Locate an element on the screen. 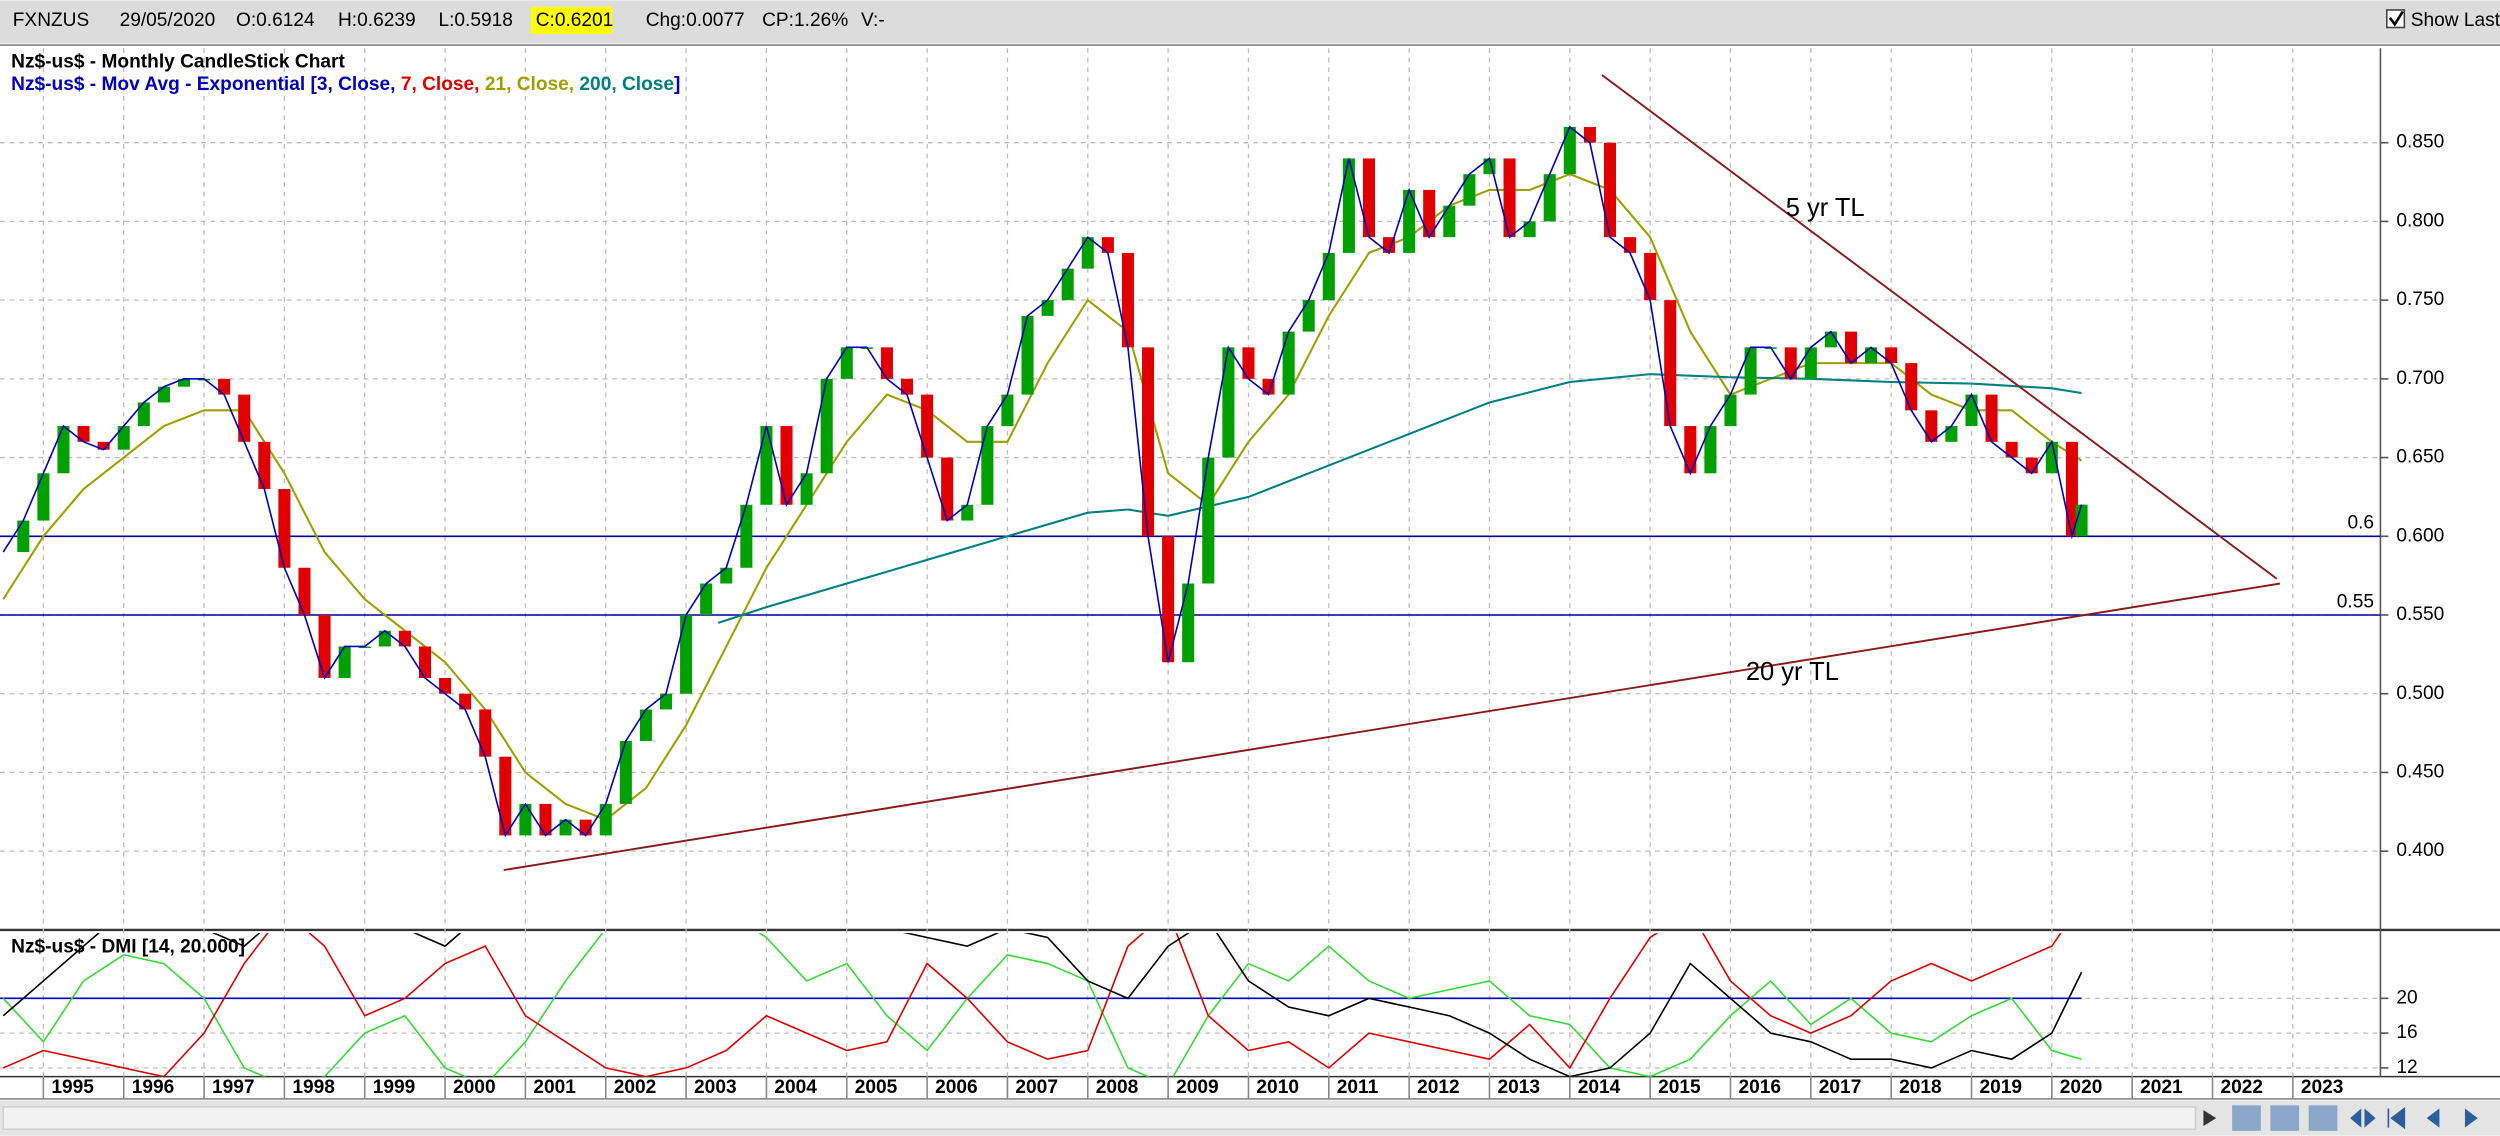 The height and width of the screenshot is (1136, 2500). open: O:0.6124 is located at coordinates (275, 20).